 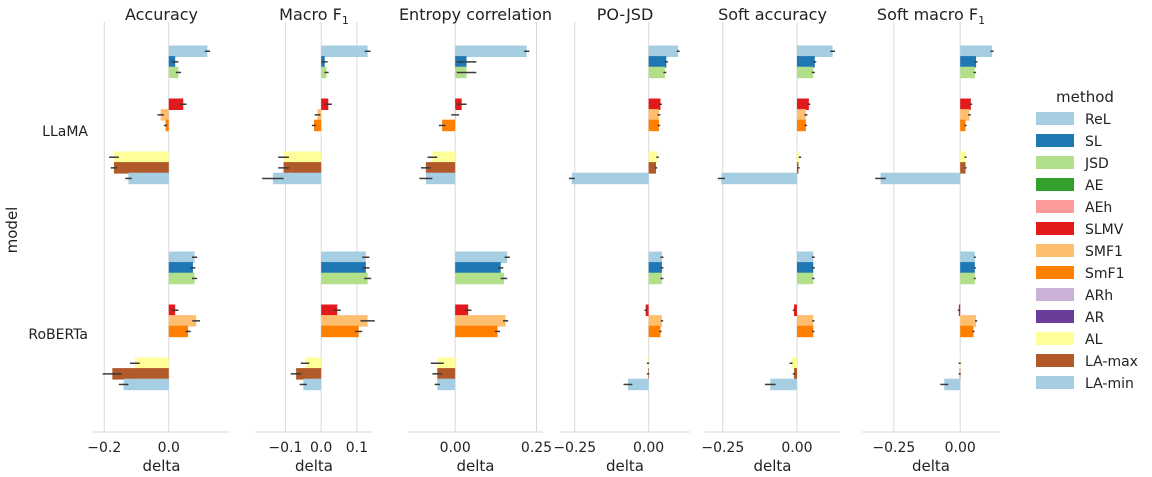 I want to click on panel-title: Soft macro F1, so click(x=931, y=16).